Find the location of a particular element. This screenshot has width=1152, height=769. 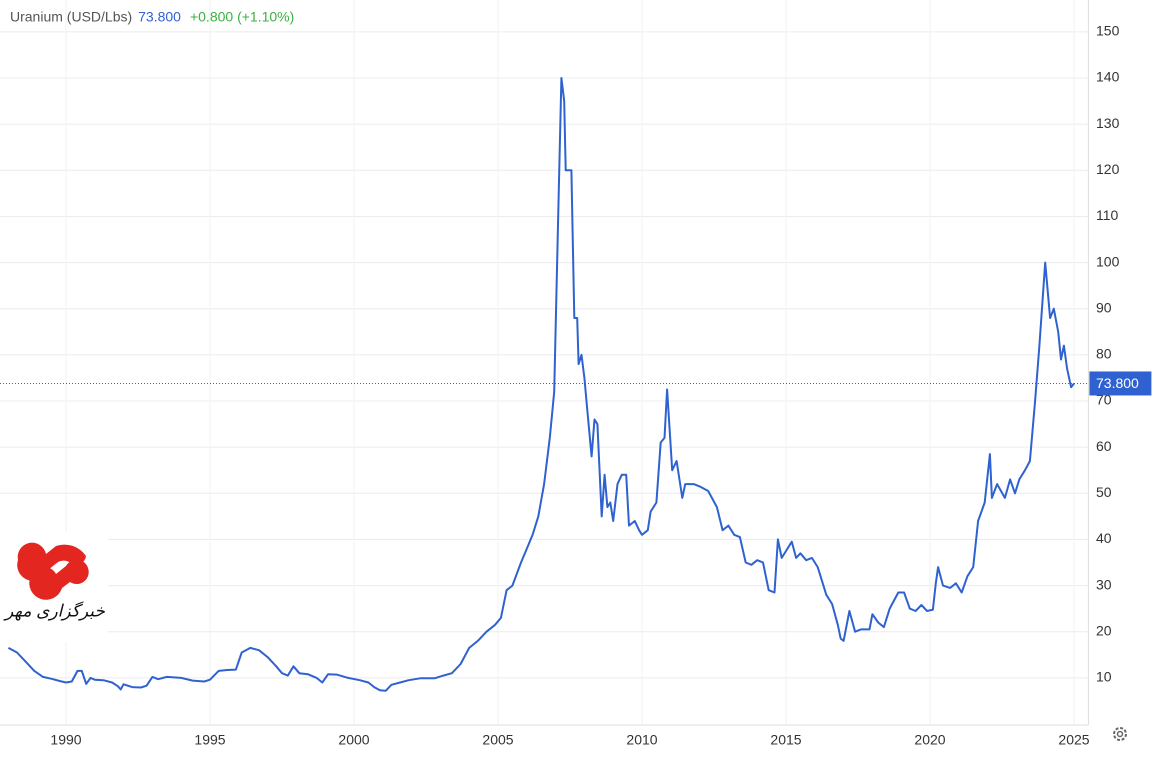

y-tick-label: 70 is located at coordinates (1104, 400).